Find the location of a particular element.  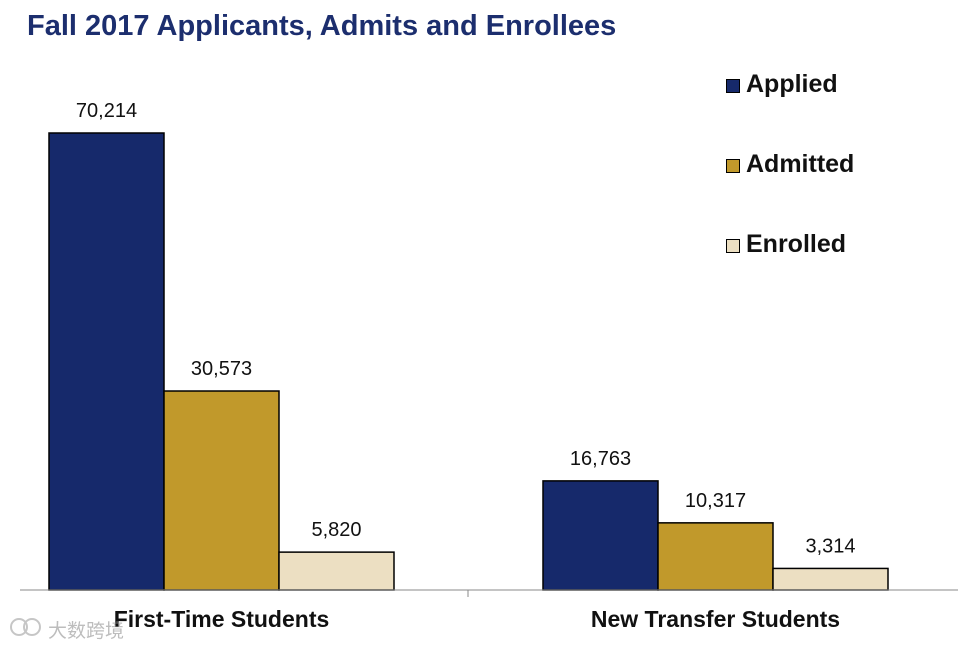

data-label-applied-first-time-students: 70,214 is located at coordinates (106, 111).